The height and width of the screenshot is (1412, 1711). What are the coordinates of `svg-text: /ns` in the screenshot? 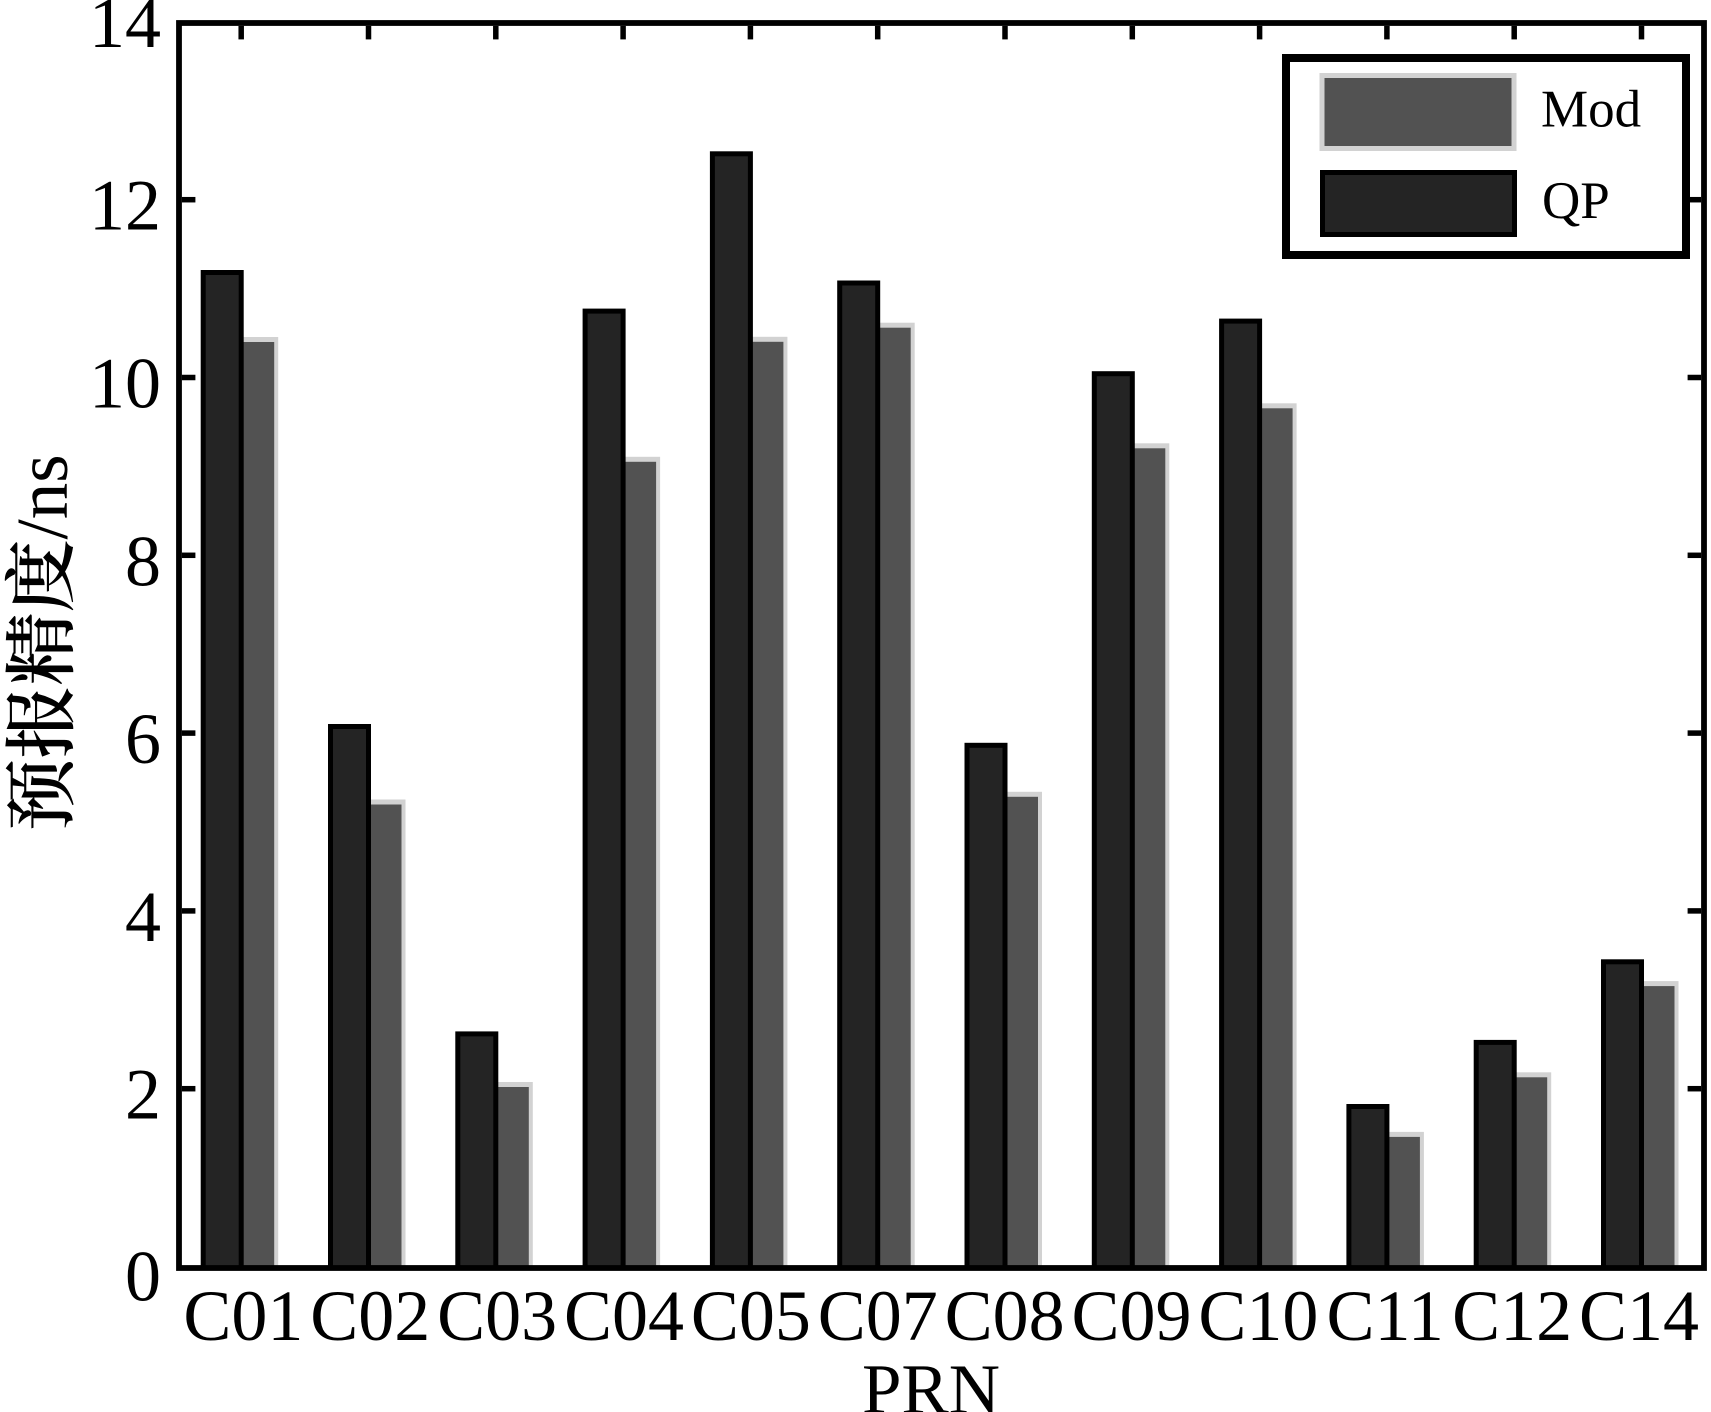 It's located at (42, 496).